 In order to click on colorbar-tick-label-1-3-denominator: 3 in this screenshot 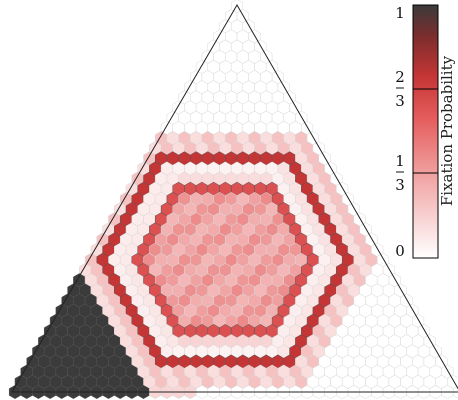, I will do `click(400, 185)`.